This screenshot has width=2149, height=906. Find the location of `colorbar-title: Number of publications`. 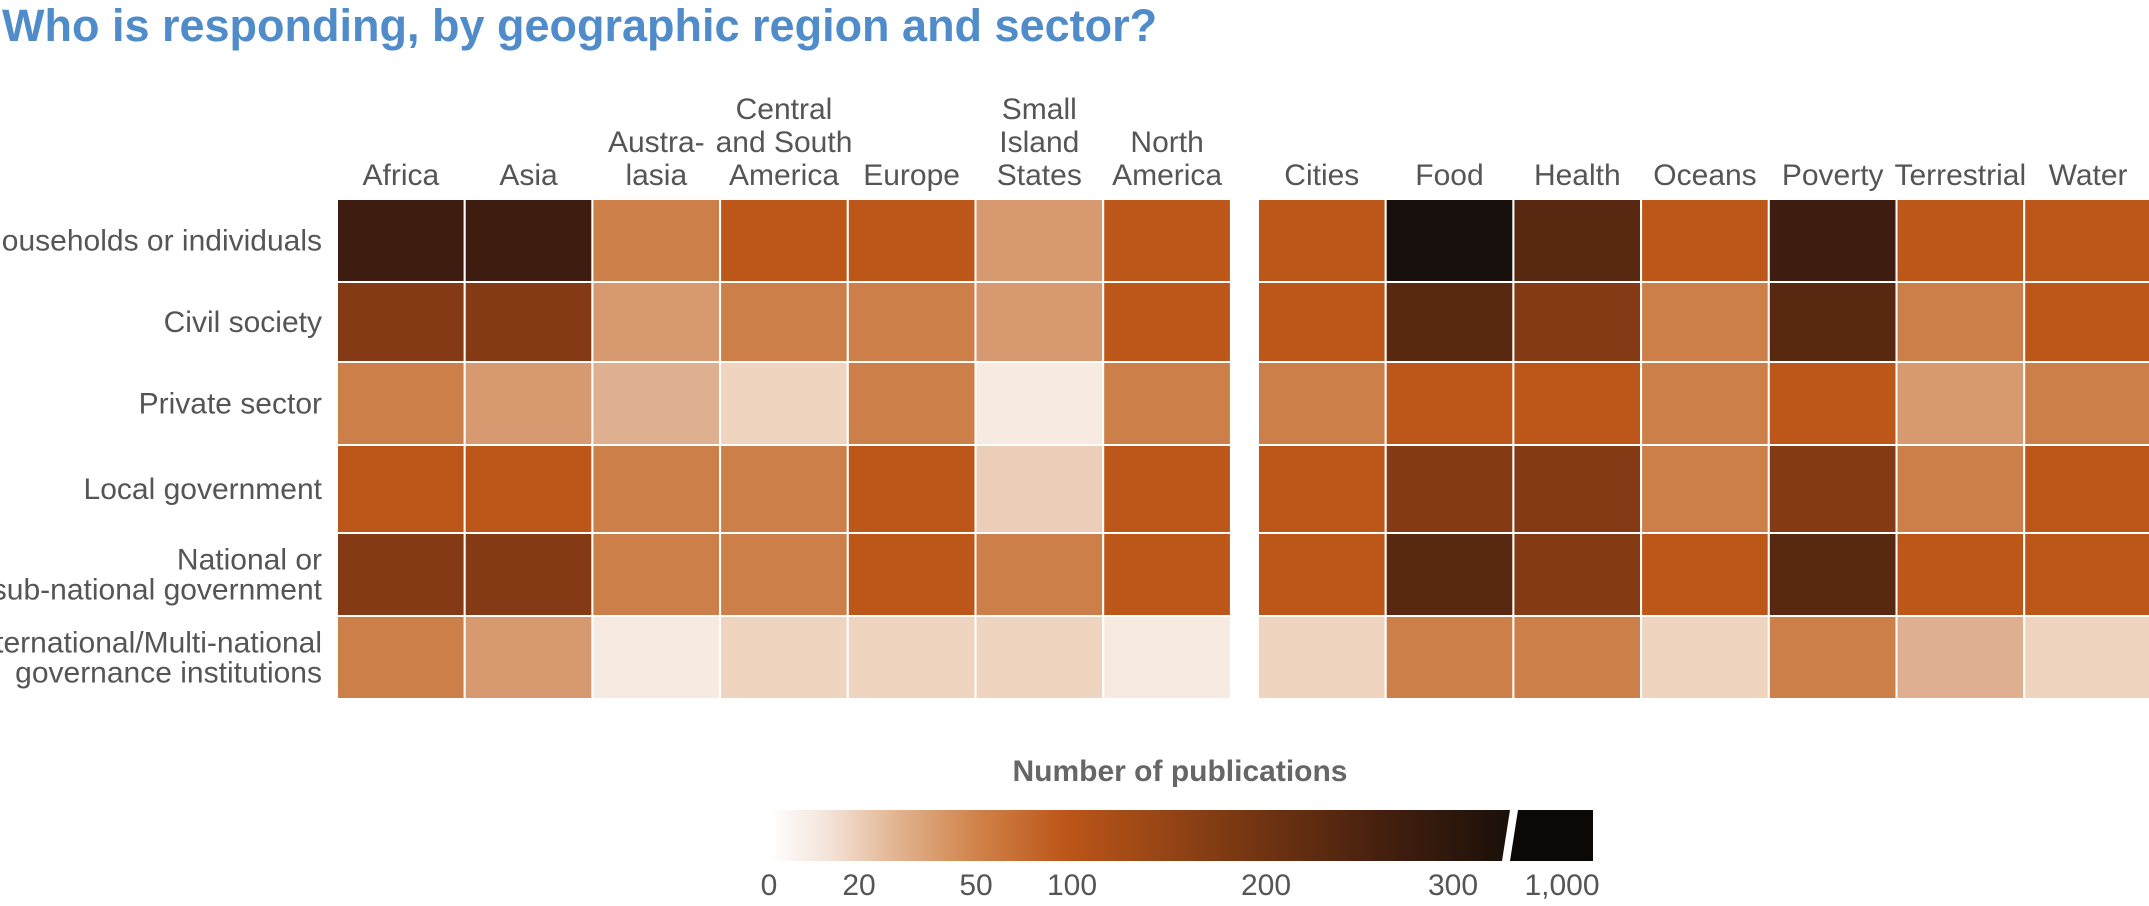

colorbar-title: Number of publications is located at coordinates (1179, 771).